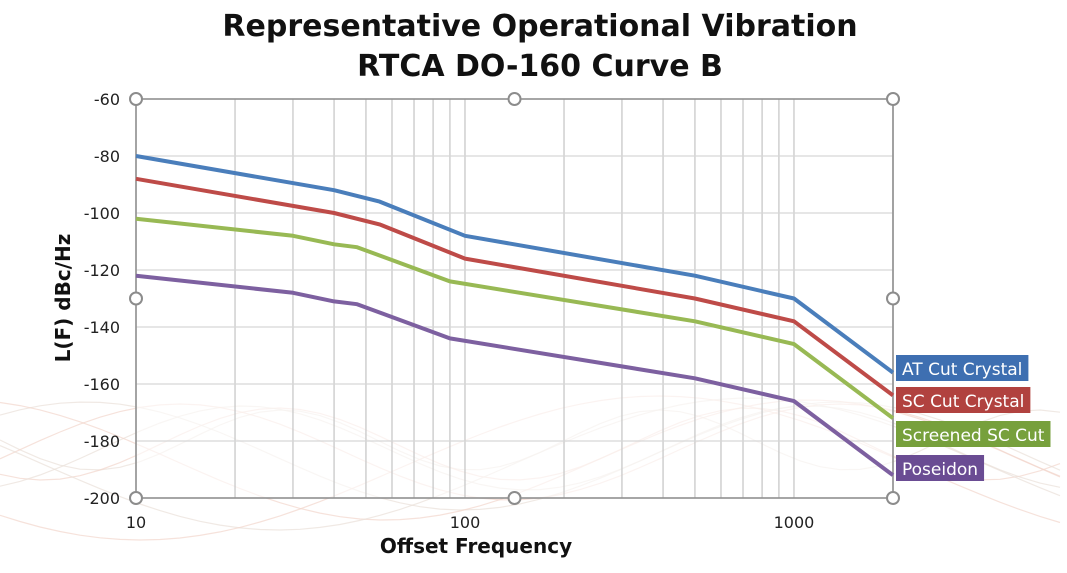  Describe the element at coordinates (136, 522) in the screenshot. I see `x-tick-label: 10` at that location.